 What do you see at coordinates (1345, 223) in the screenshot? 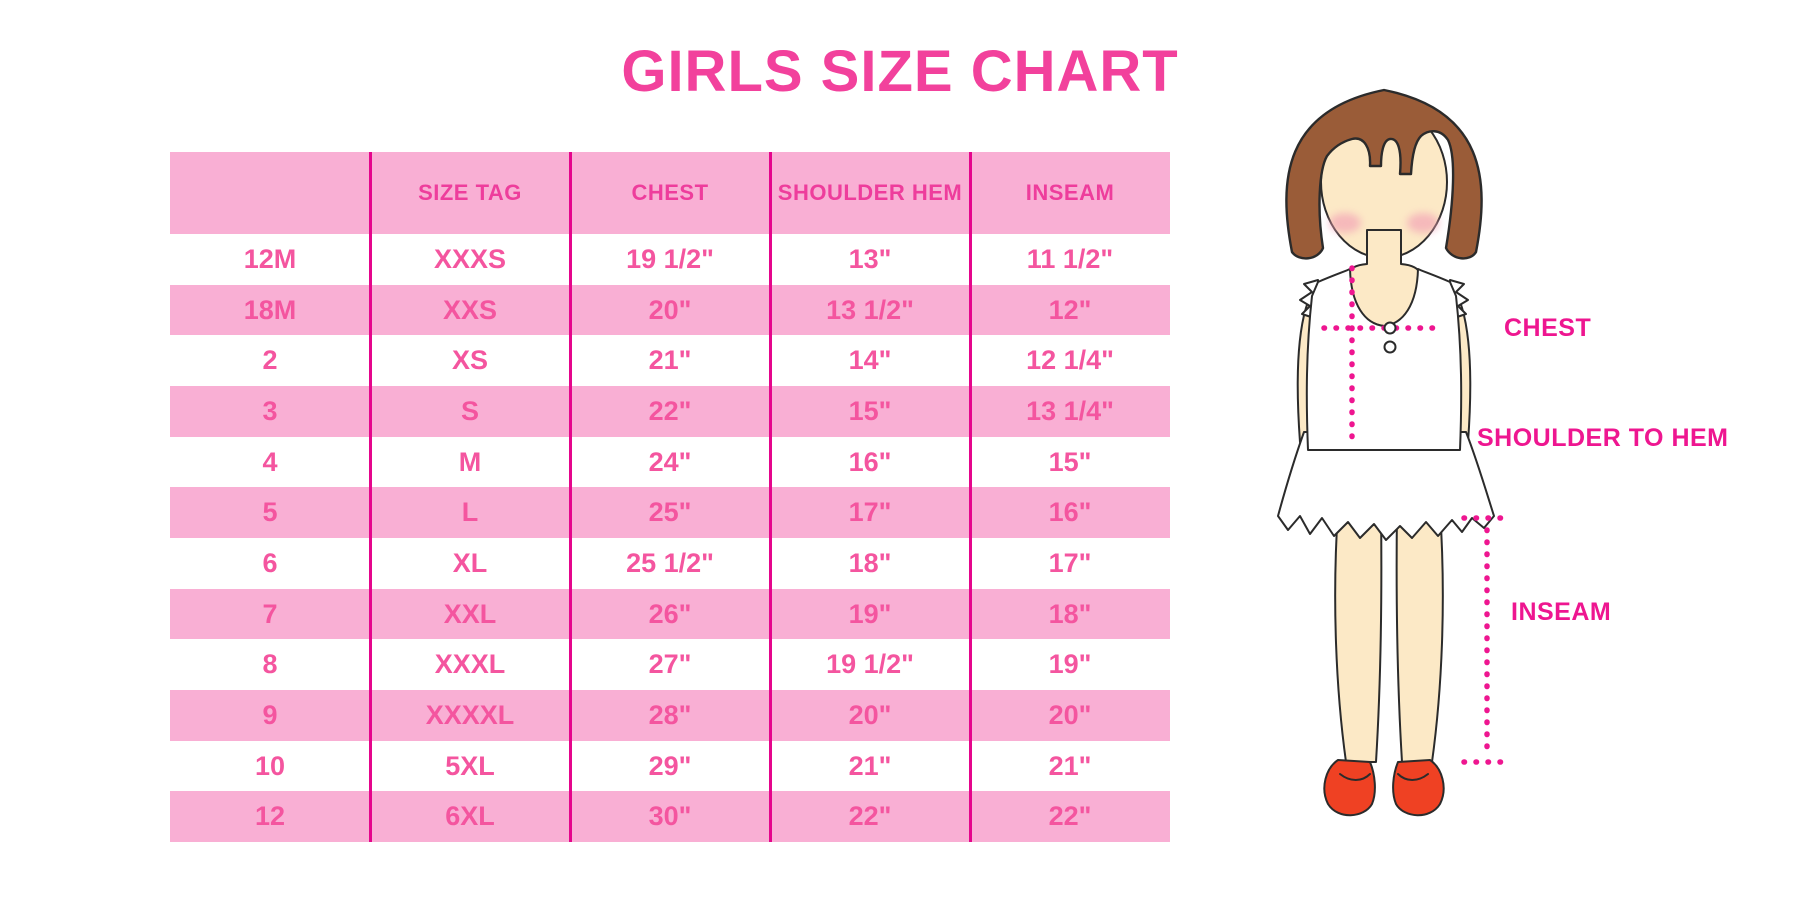
I see `girl-blush-left` at bounding box center [1345, 223].